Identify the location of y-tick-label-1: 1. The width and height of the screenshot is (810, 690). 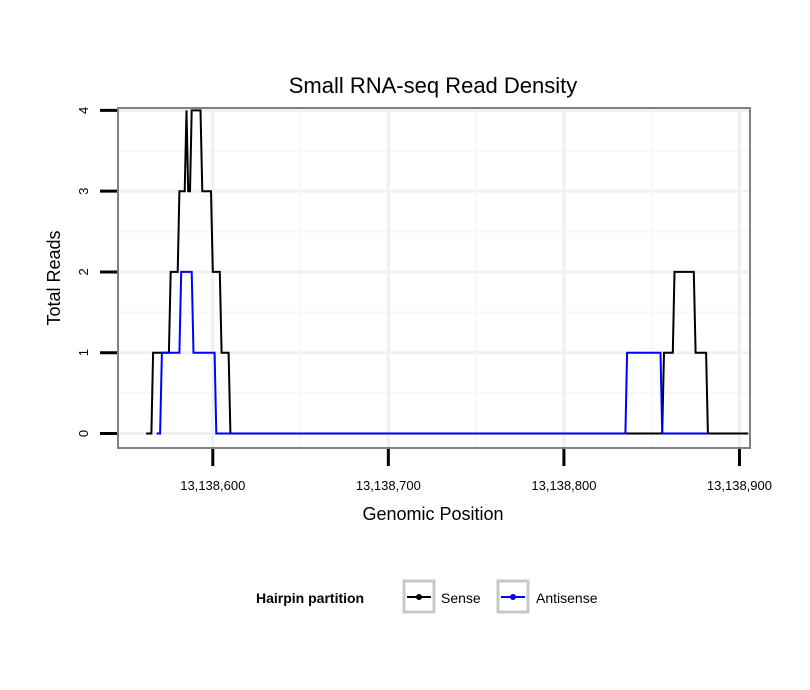
(83, 352).